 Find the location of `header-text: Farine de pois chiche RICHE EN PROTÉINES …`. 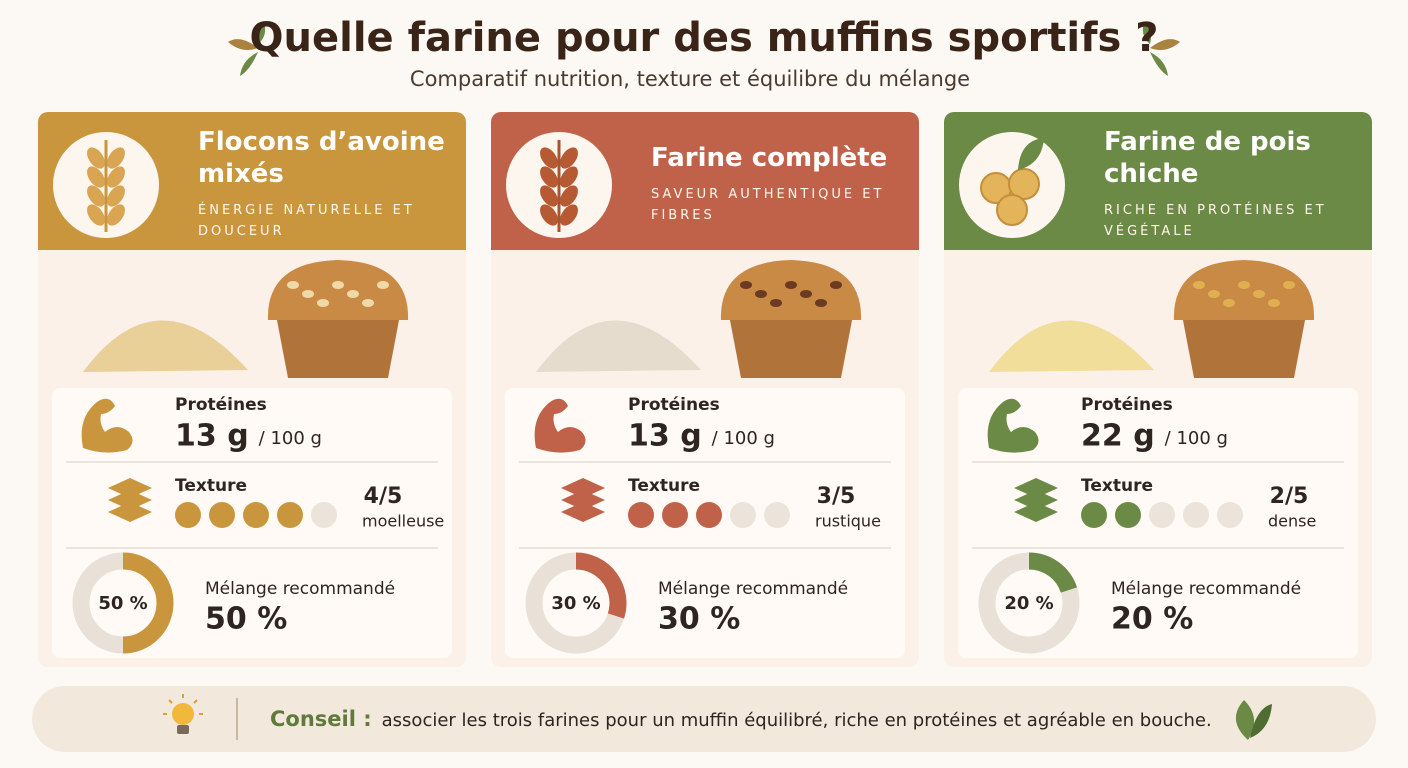

header-text: Farine de pois chiche RICHE EN PROTÉINES … is located at coordinates (1235, 184).